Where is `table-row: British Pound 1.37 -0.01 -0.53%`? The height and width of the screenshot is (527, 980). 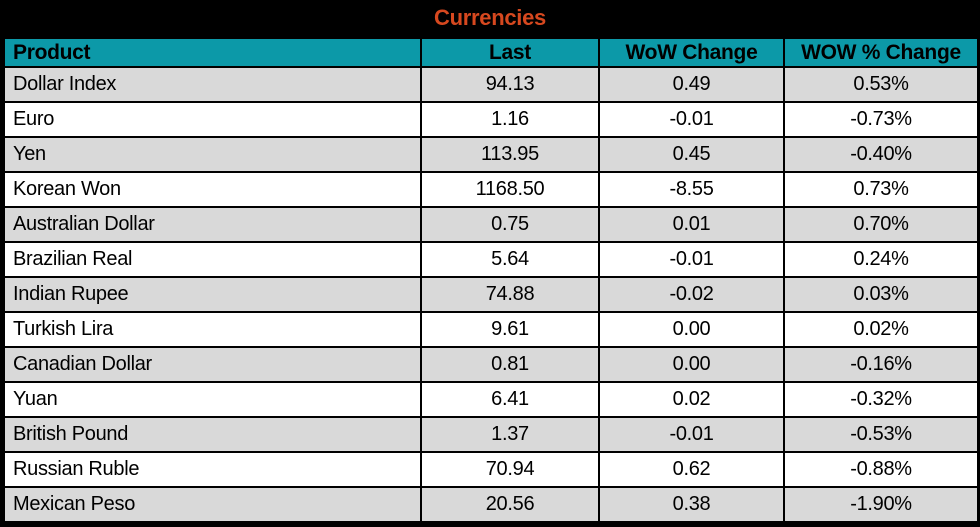
table-row: British Pound 1.37 -0.01 -0.53% is located at coordinates (491, 434).